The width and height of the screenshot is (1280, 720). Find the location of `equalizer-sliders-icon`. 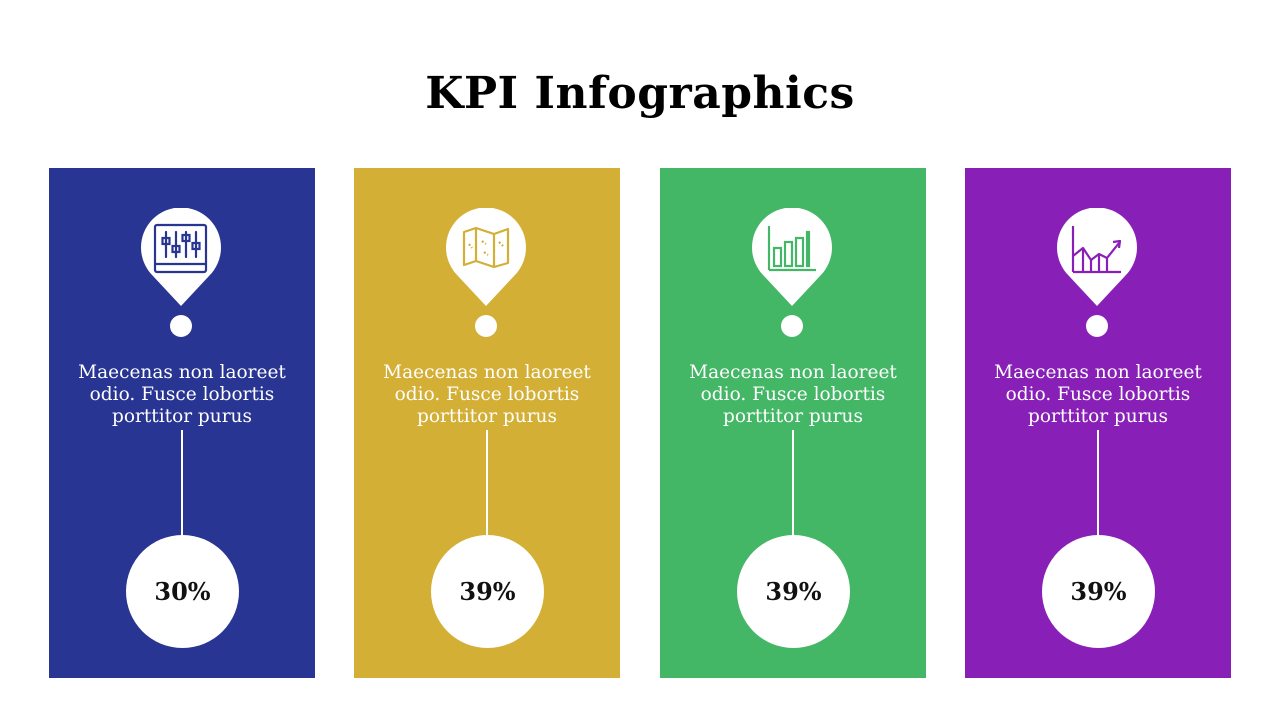

equalizer-sliders-icon is located at coordinates (180, 248).